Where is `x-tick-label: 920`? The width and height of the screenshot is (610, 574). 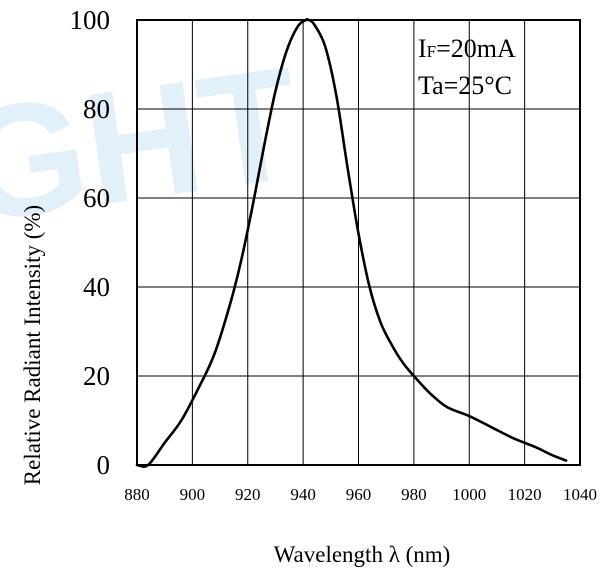
x-tick-label: 920 is located at coordinates (248, 494).